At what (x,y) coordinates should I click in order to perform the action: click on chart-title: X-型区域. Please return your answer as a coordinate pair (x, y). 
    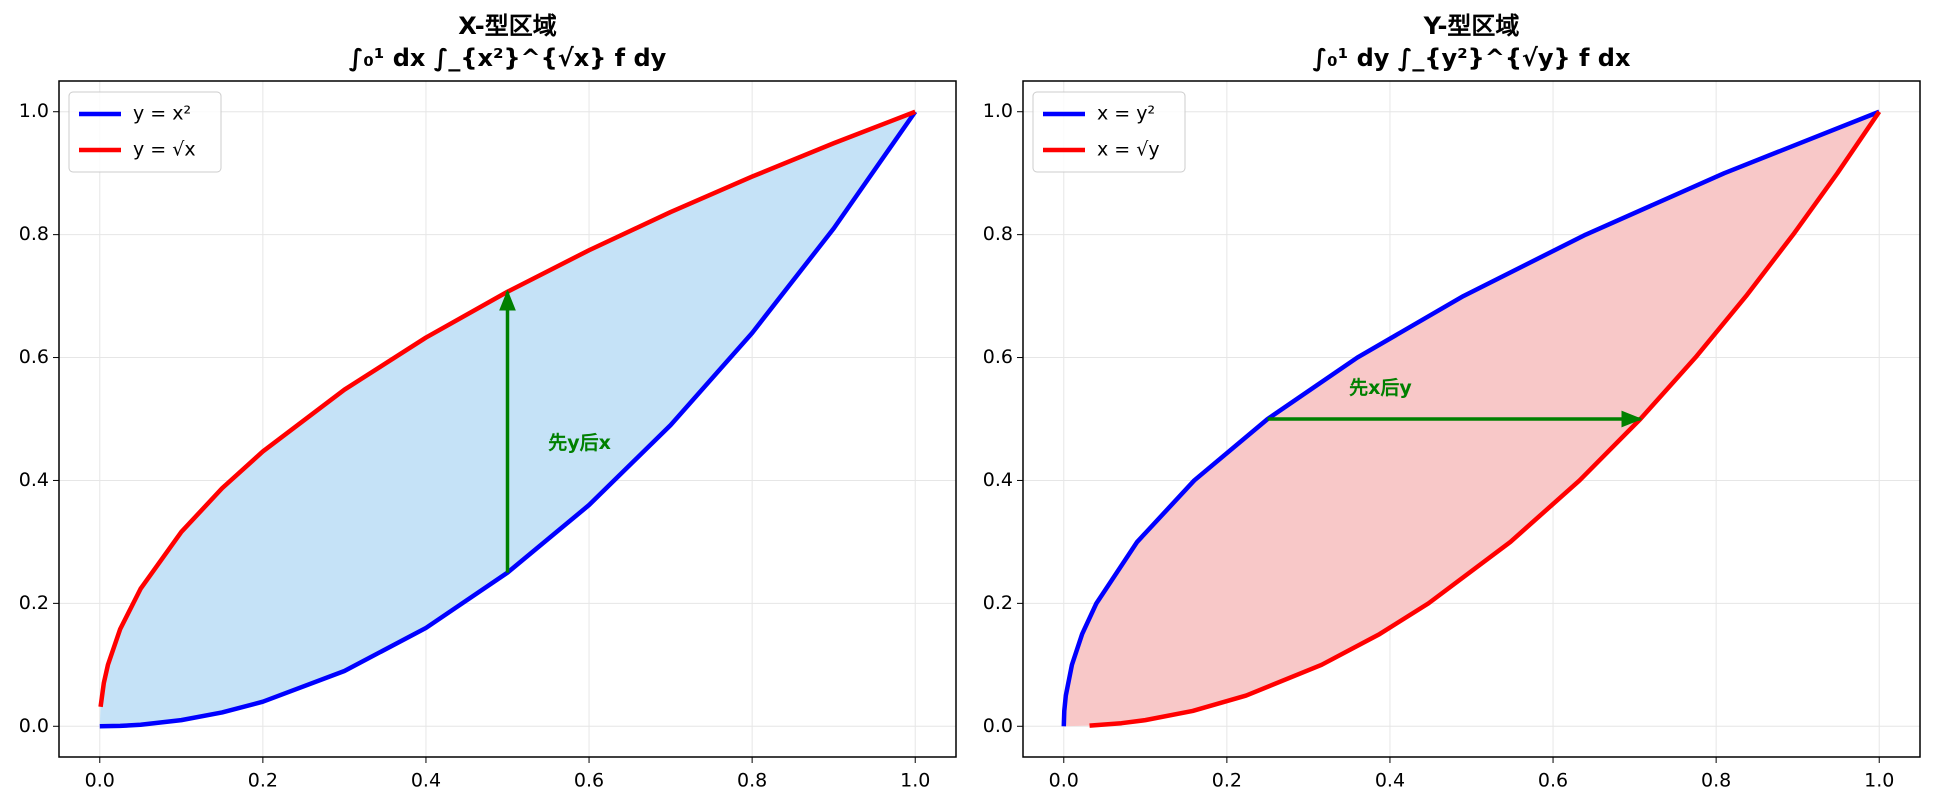
    Looking at the image, I should click on (507, 26).